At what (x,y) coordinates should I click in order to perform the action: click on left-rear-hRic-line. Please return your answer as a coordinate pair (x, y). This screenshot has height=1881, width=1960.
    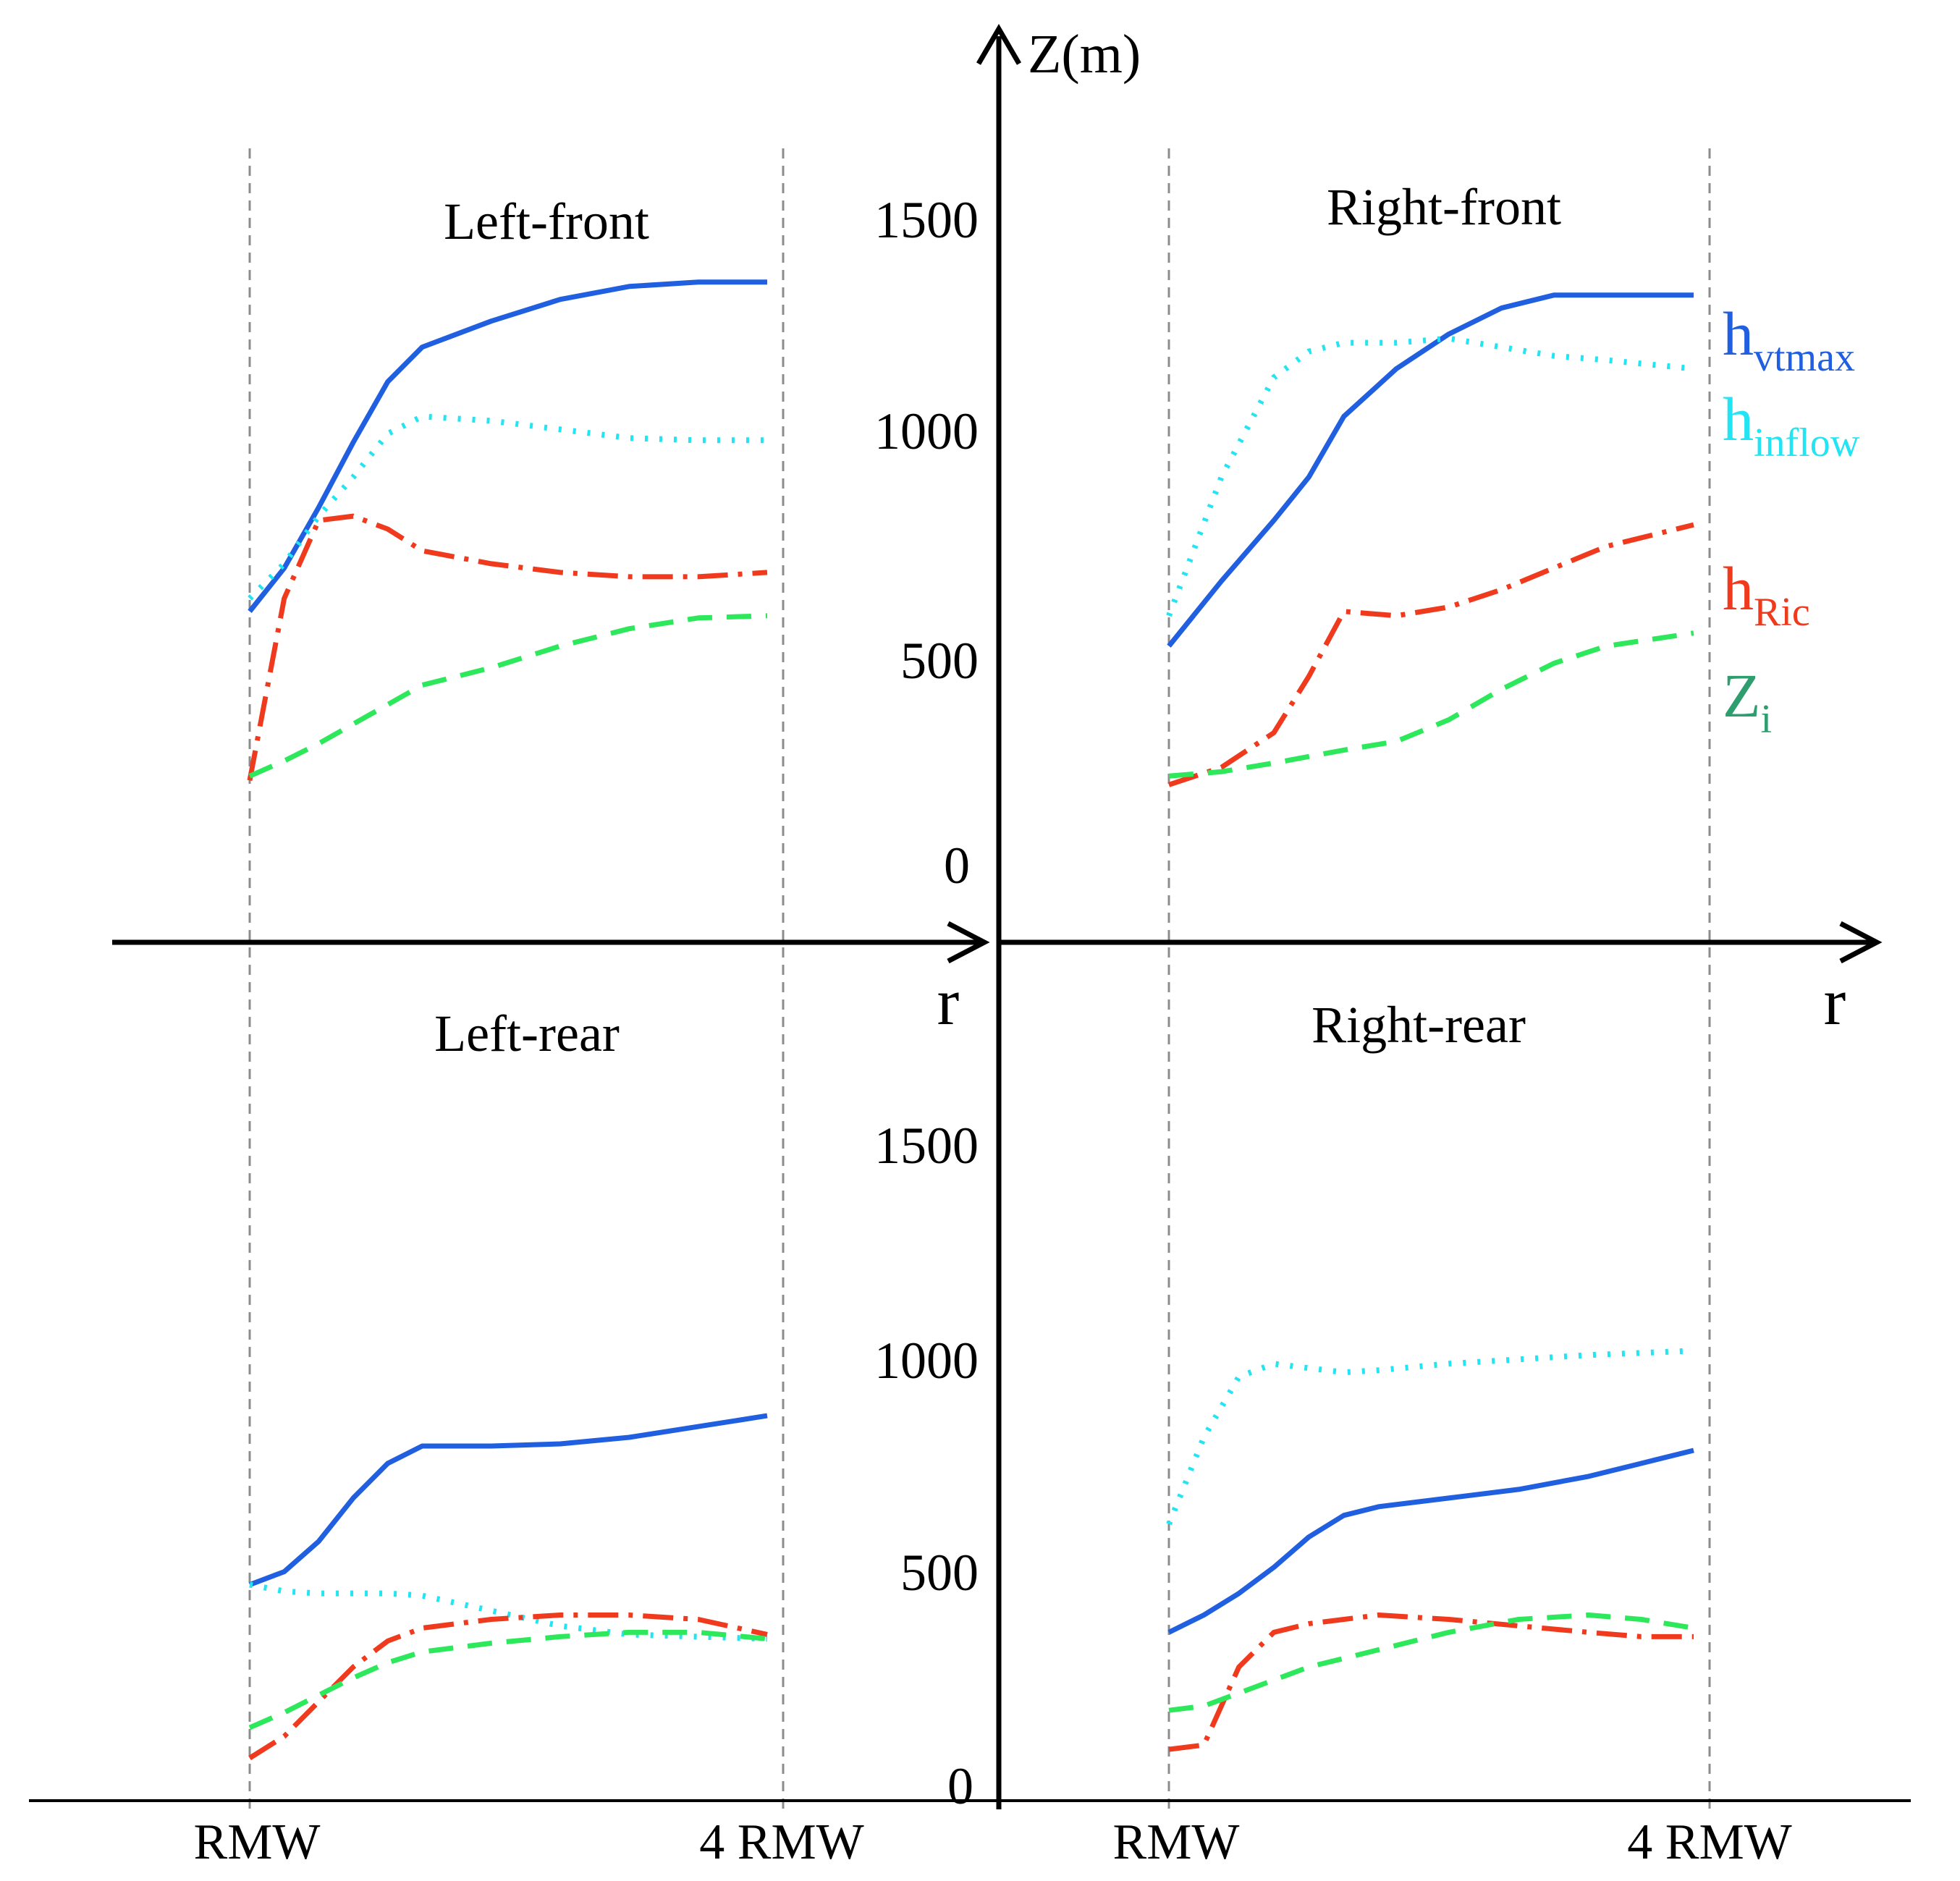
    Looking at the image, I should click on (508, 1686).